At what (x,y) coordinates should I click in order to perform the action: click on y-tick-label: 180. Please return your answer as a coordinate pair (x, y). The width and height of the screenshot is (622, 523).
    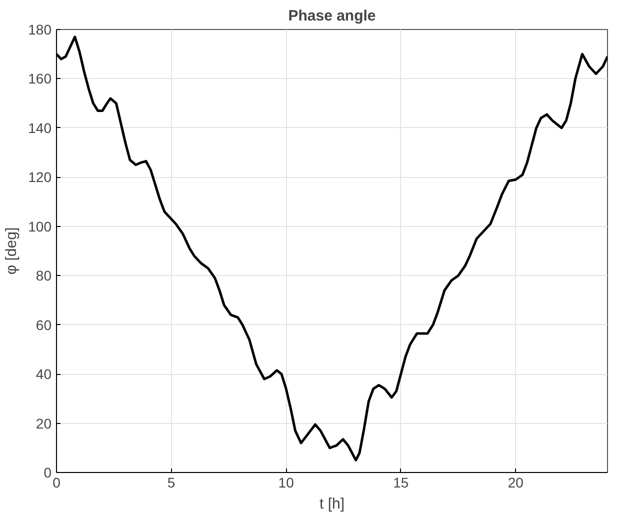
    Looking at the image, I should click on (40, 30).